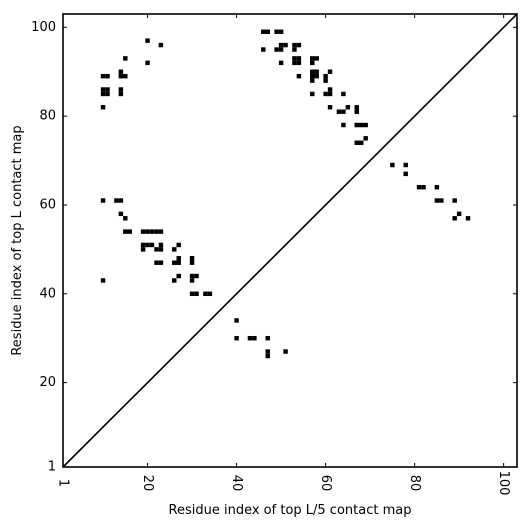  I want to click on x-tick-label: 1, so click(63, 483).